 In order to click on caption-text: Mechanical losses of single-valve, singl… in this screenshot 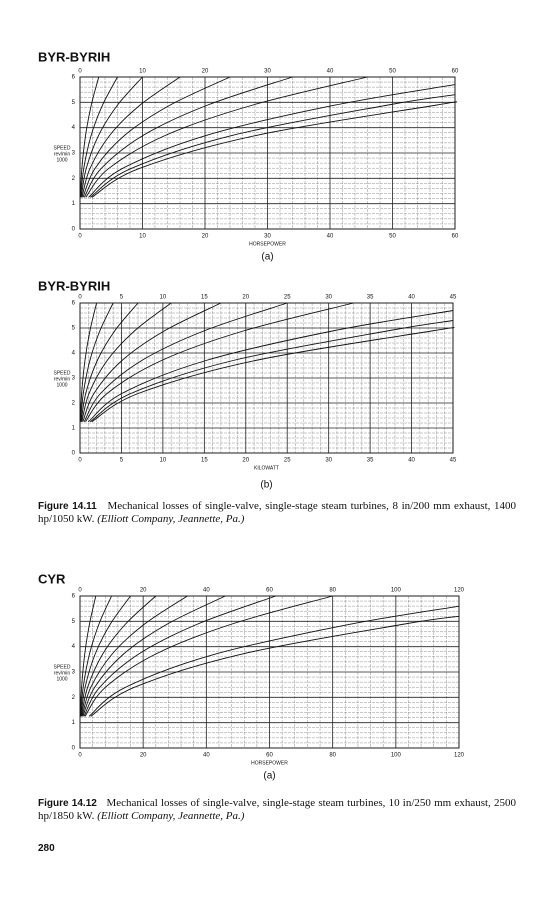, I will do `click(277, 512)`.